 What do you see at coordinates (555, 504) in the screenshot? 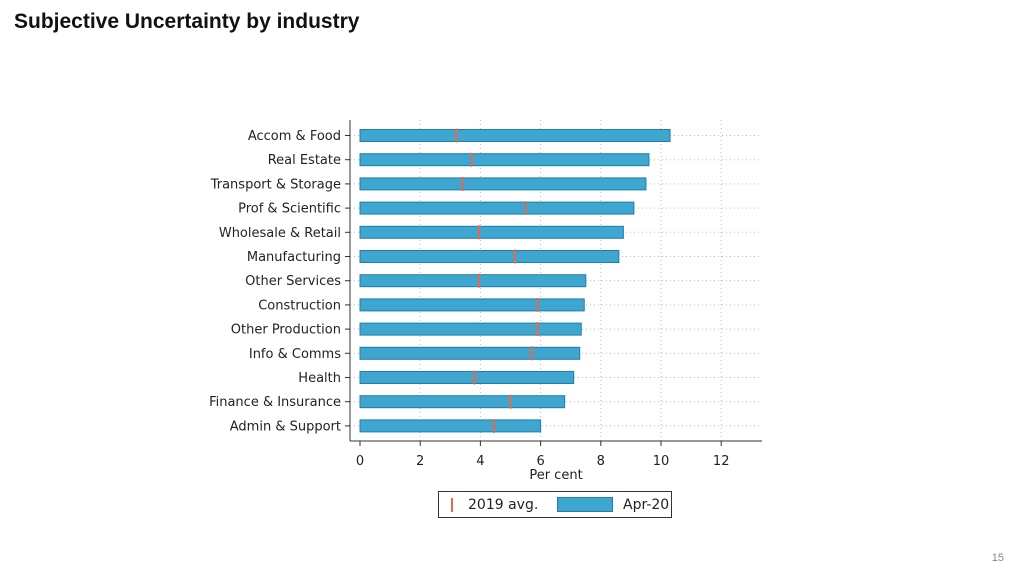
I see `chart-legend: 2019 avg. Apr-20` at bounding box center [555, 504].